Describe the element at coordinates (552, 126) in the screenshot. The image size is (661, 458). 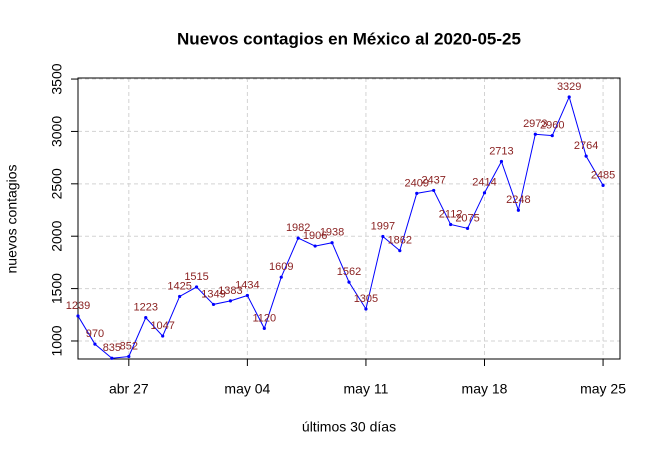
I see `data-label: 2960` at that location.